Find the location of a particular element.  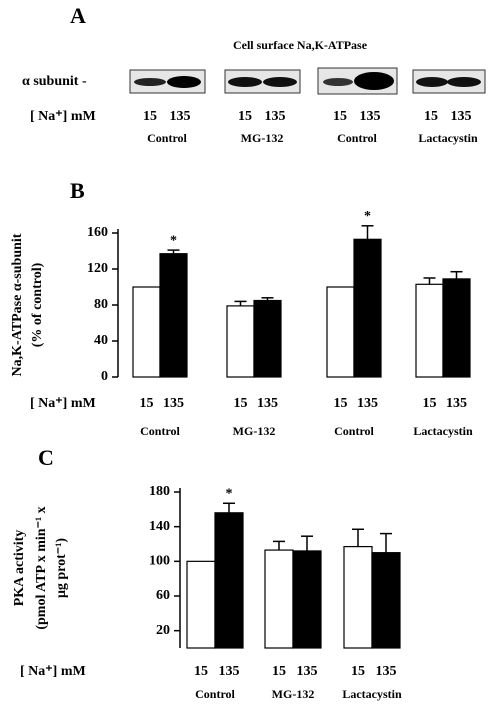

panel-label: C is located at coordinates (46, 457).